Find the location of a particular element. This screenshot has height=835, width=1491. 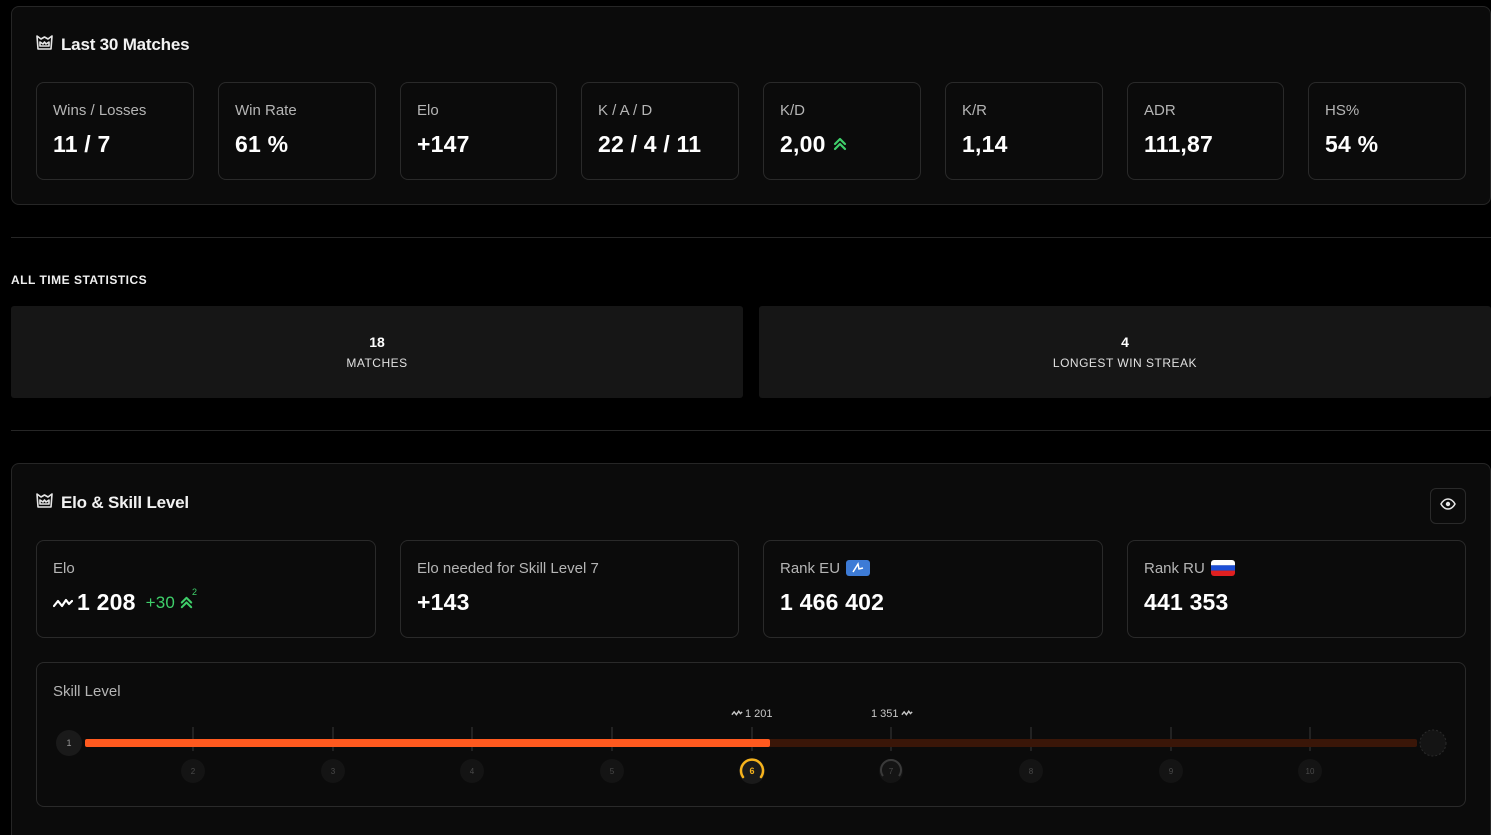

level-badge-2: 2 is located at coordinates (193, 771).